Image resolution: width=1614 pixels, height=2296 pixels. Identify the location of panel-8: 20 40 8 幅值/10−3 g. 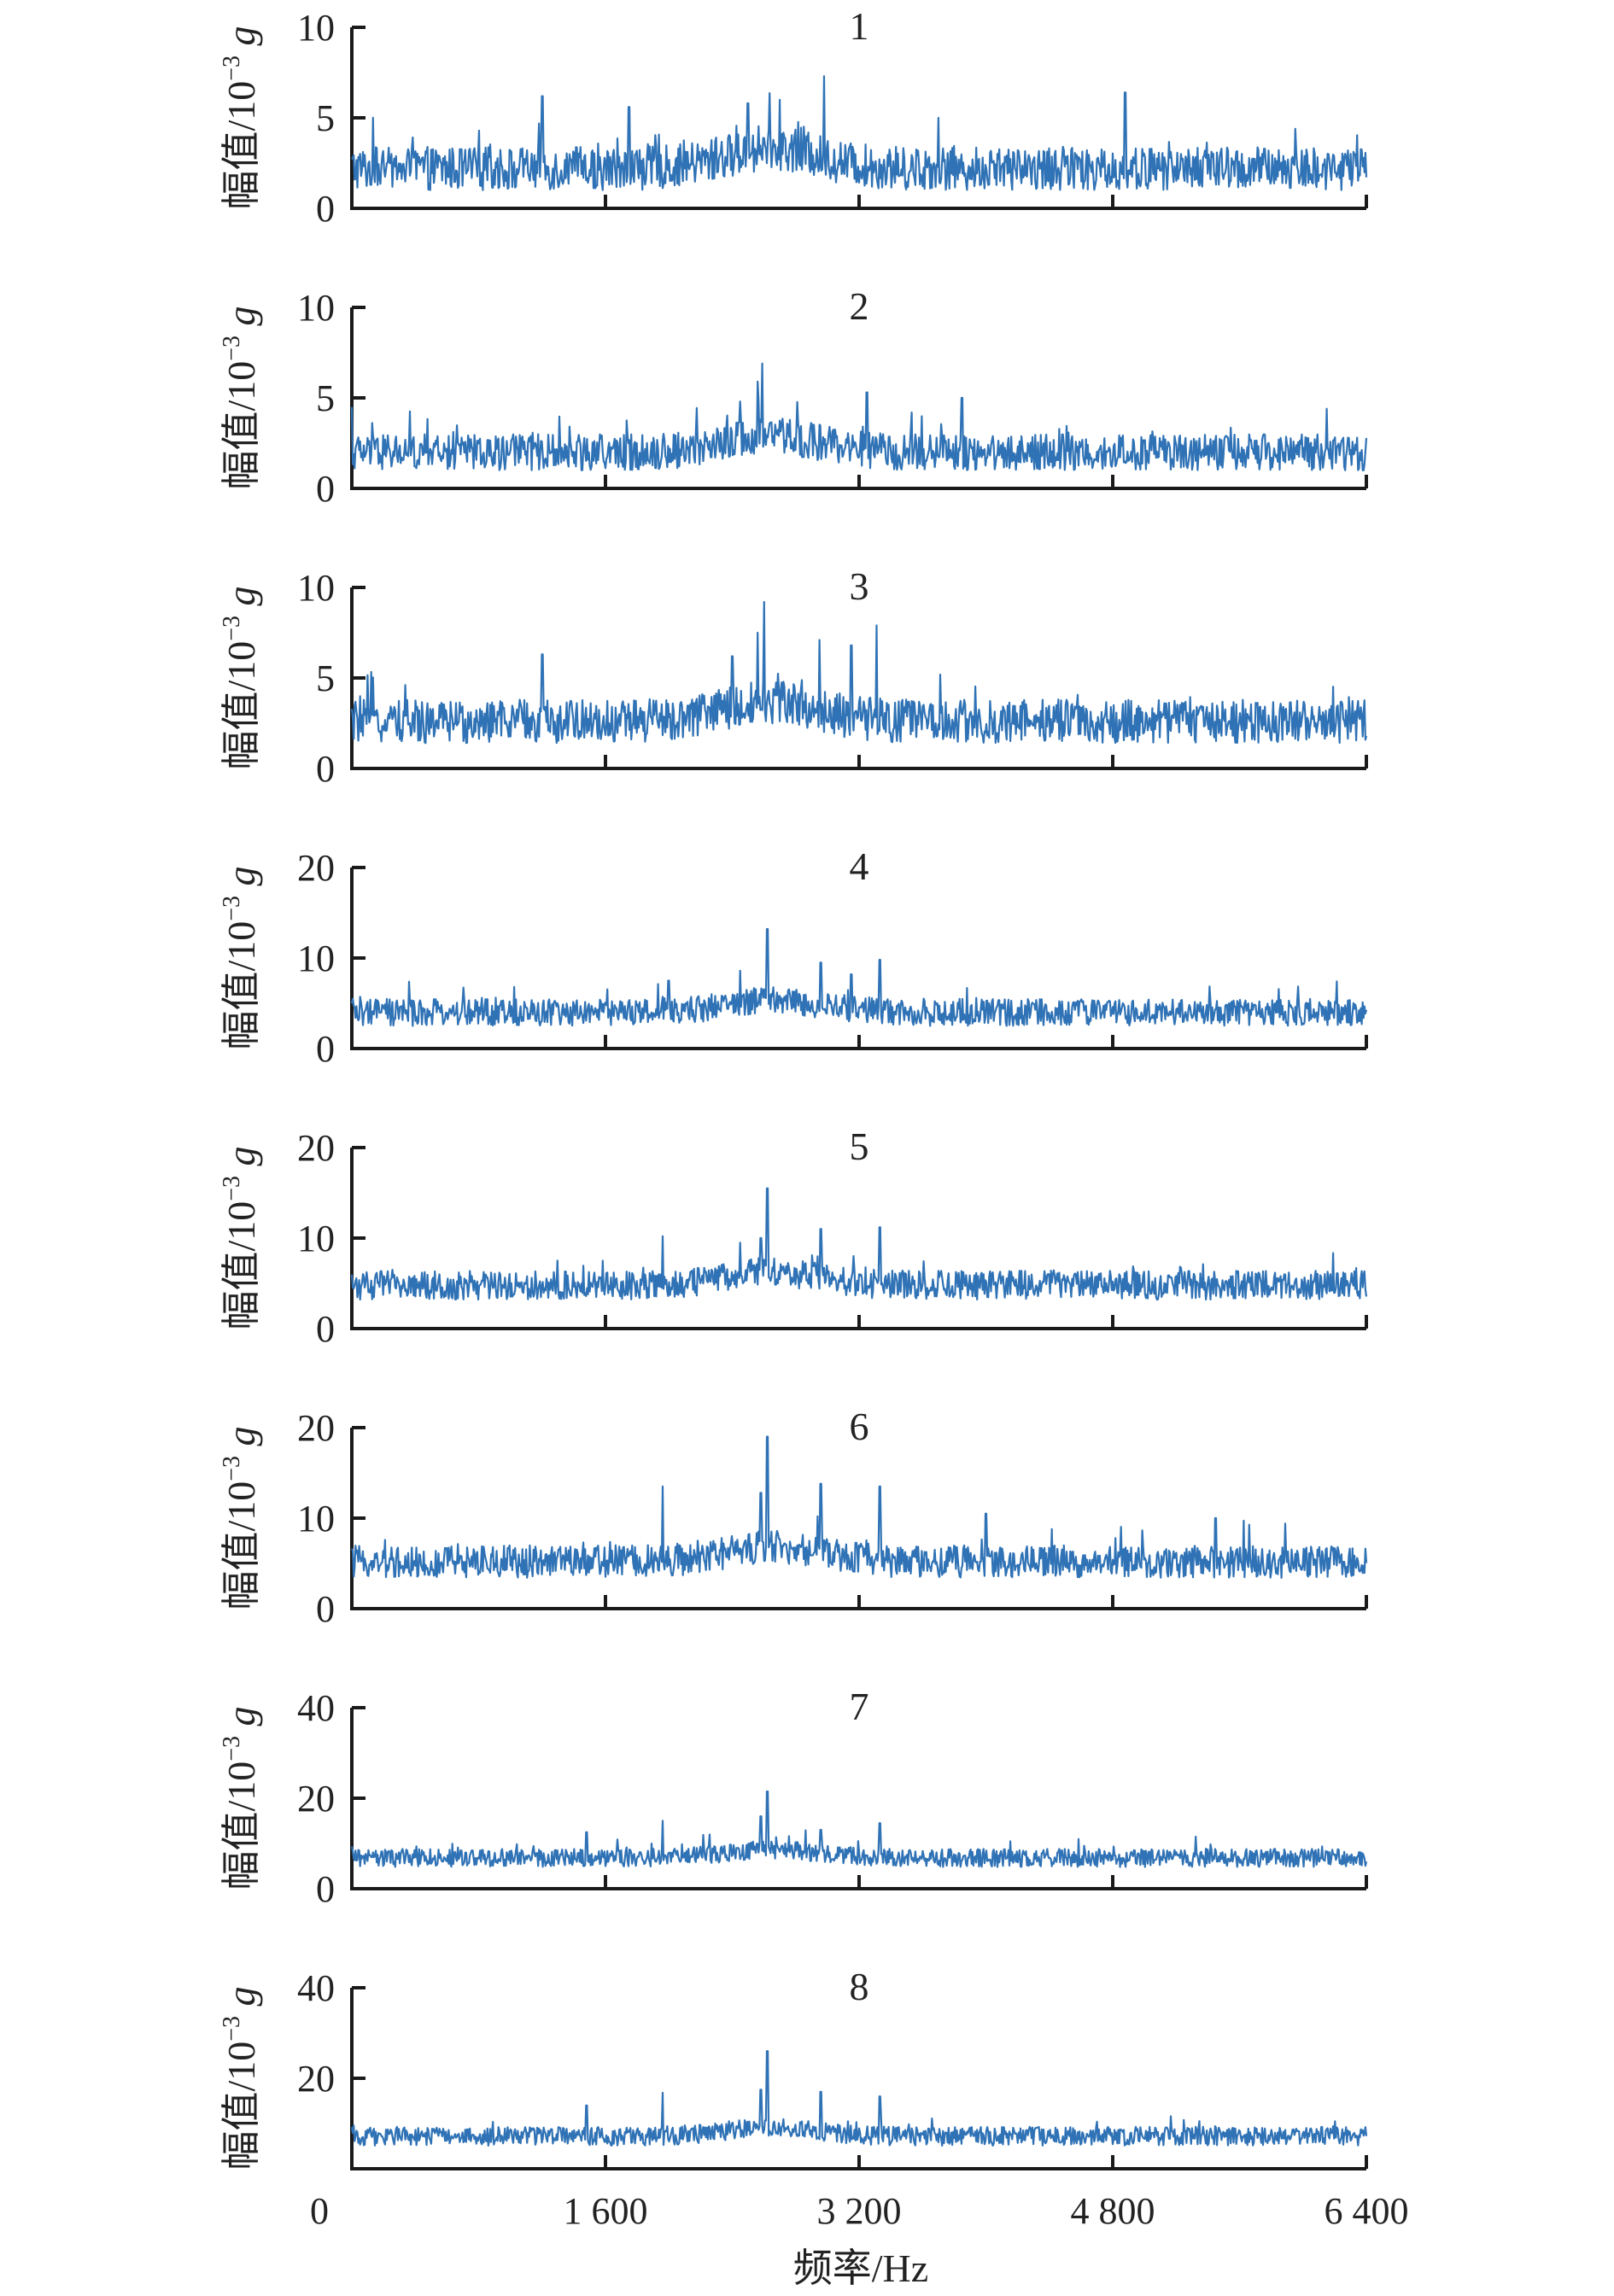
(793, 2067).